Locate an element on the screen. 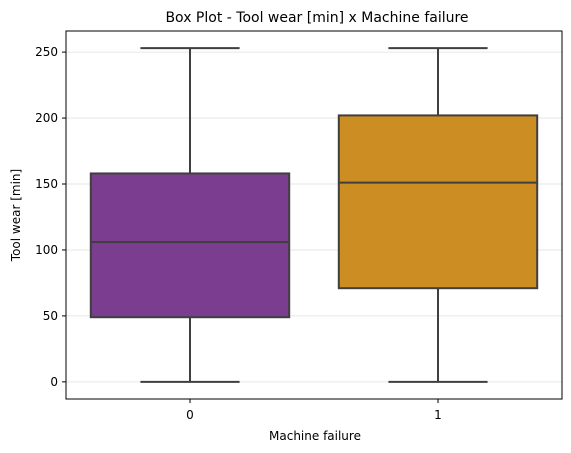  y-tick-label: 100 is located at coordinates (46, 250).